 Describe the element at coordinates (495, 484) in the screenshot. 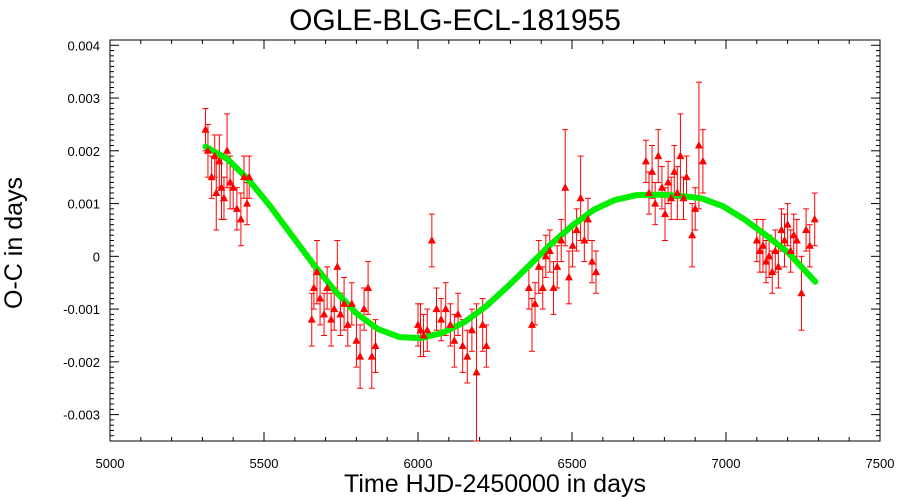

I see `x-axis-label: Time HJD-2450000 in days` at that location.